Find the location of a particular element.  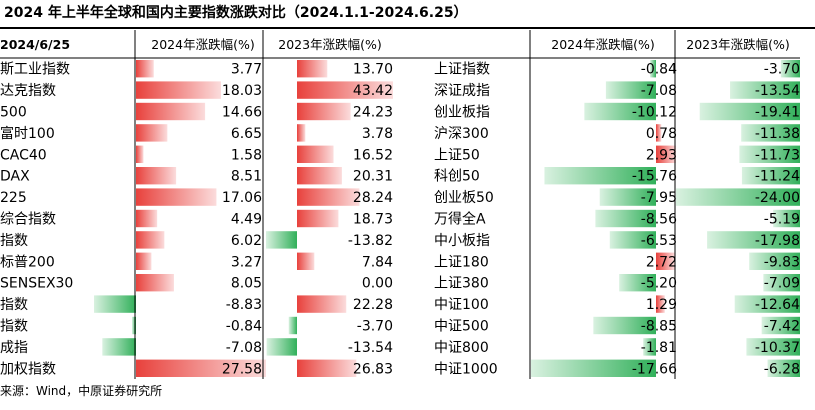

left-index-name-9: 标普200 is located at coordinates (27, 262).